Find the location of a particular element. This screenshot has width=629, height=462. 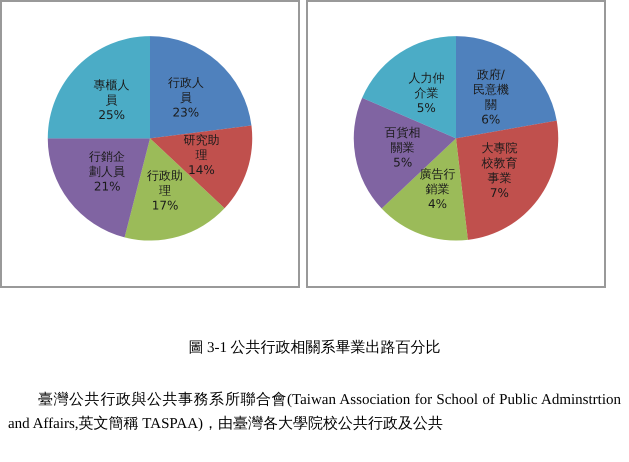

slice-label: 百貨相關業 is located at coordinates (402, 140).